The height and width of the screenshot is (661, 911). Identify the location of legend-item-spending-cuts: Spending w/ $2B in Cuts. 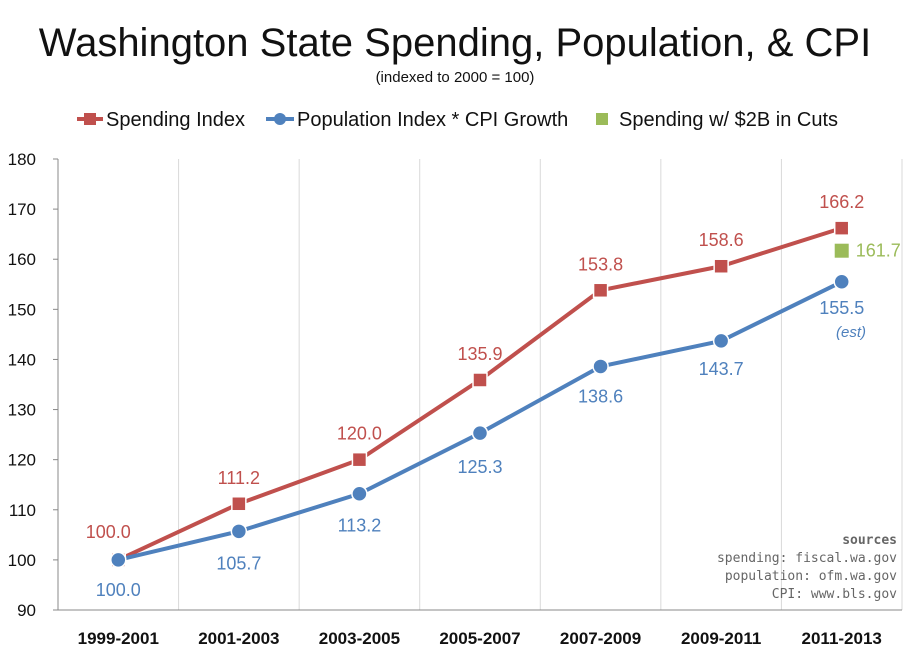
(717, 120).